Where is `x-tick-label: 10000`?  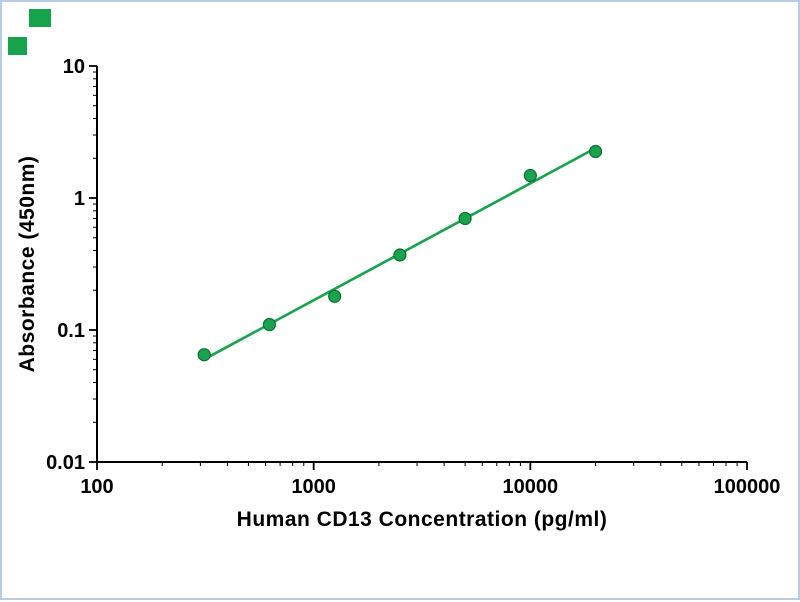 x-tick-label: 10000 is located at coordinates (531, 487).